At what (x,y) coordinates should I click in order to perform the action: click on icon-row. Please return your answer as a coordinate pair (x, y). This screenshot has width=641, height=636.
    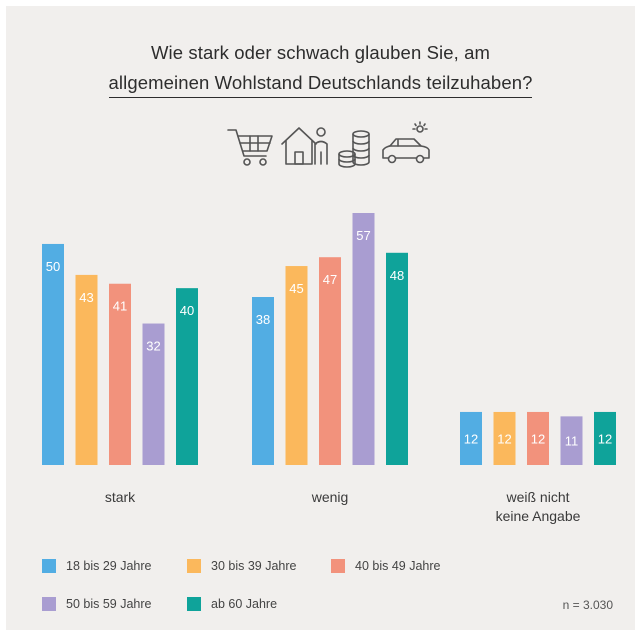
    Looking at the image, I should click on (328, 144).